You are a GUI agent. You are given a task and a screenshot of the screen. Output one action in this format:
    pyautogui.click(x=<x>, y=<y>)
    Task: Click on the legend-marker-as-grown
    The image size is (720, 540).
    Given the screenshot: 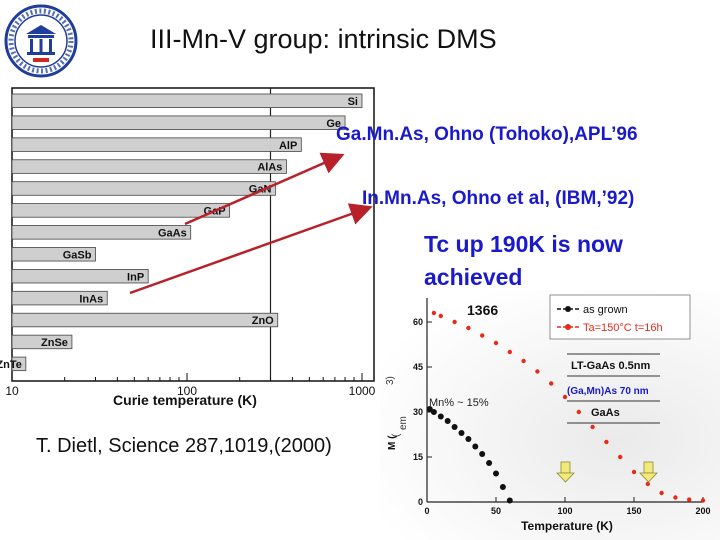 What is the action you would take?
    pyautogui.click(x=568, y=309)
    